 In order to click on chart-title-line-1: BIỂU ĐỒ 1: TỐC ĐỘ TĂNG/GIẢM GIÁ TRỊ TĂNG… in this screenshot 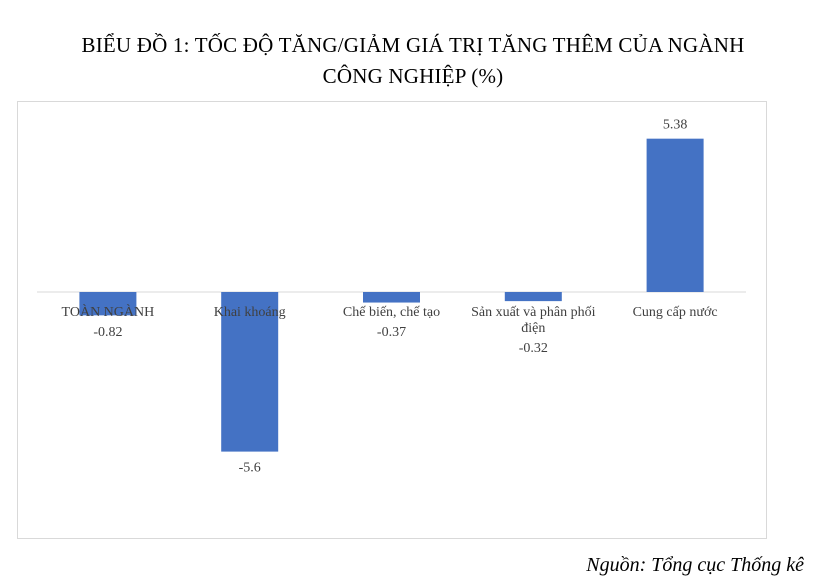, I will do `click(413, 45)`.